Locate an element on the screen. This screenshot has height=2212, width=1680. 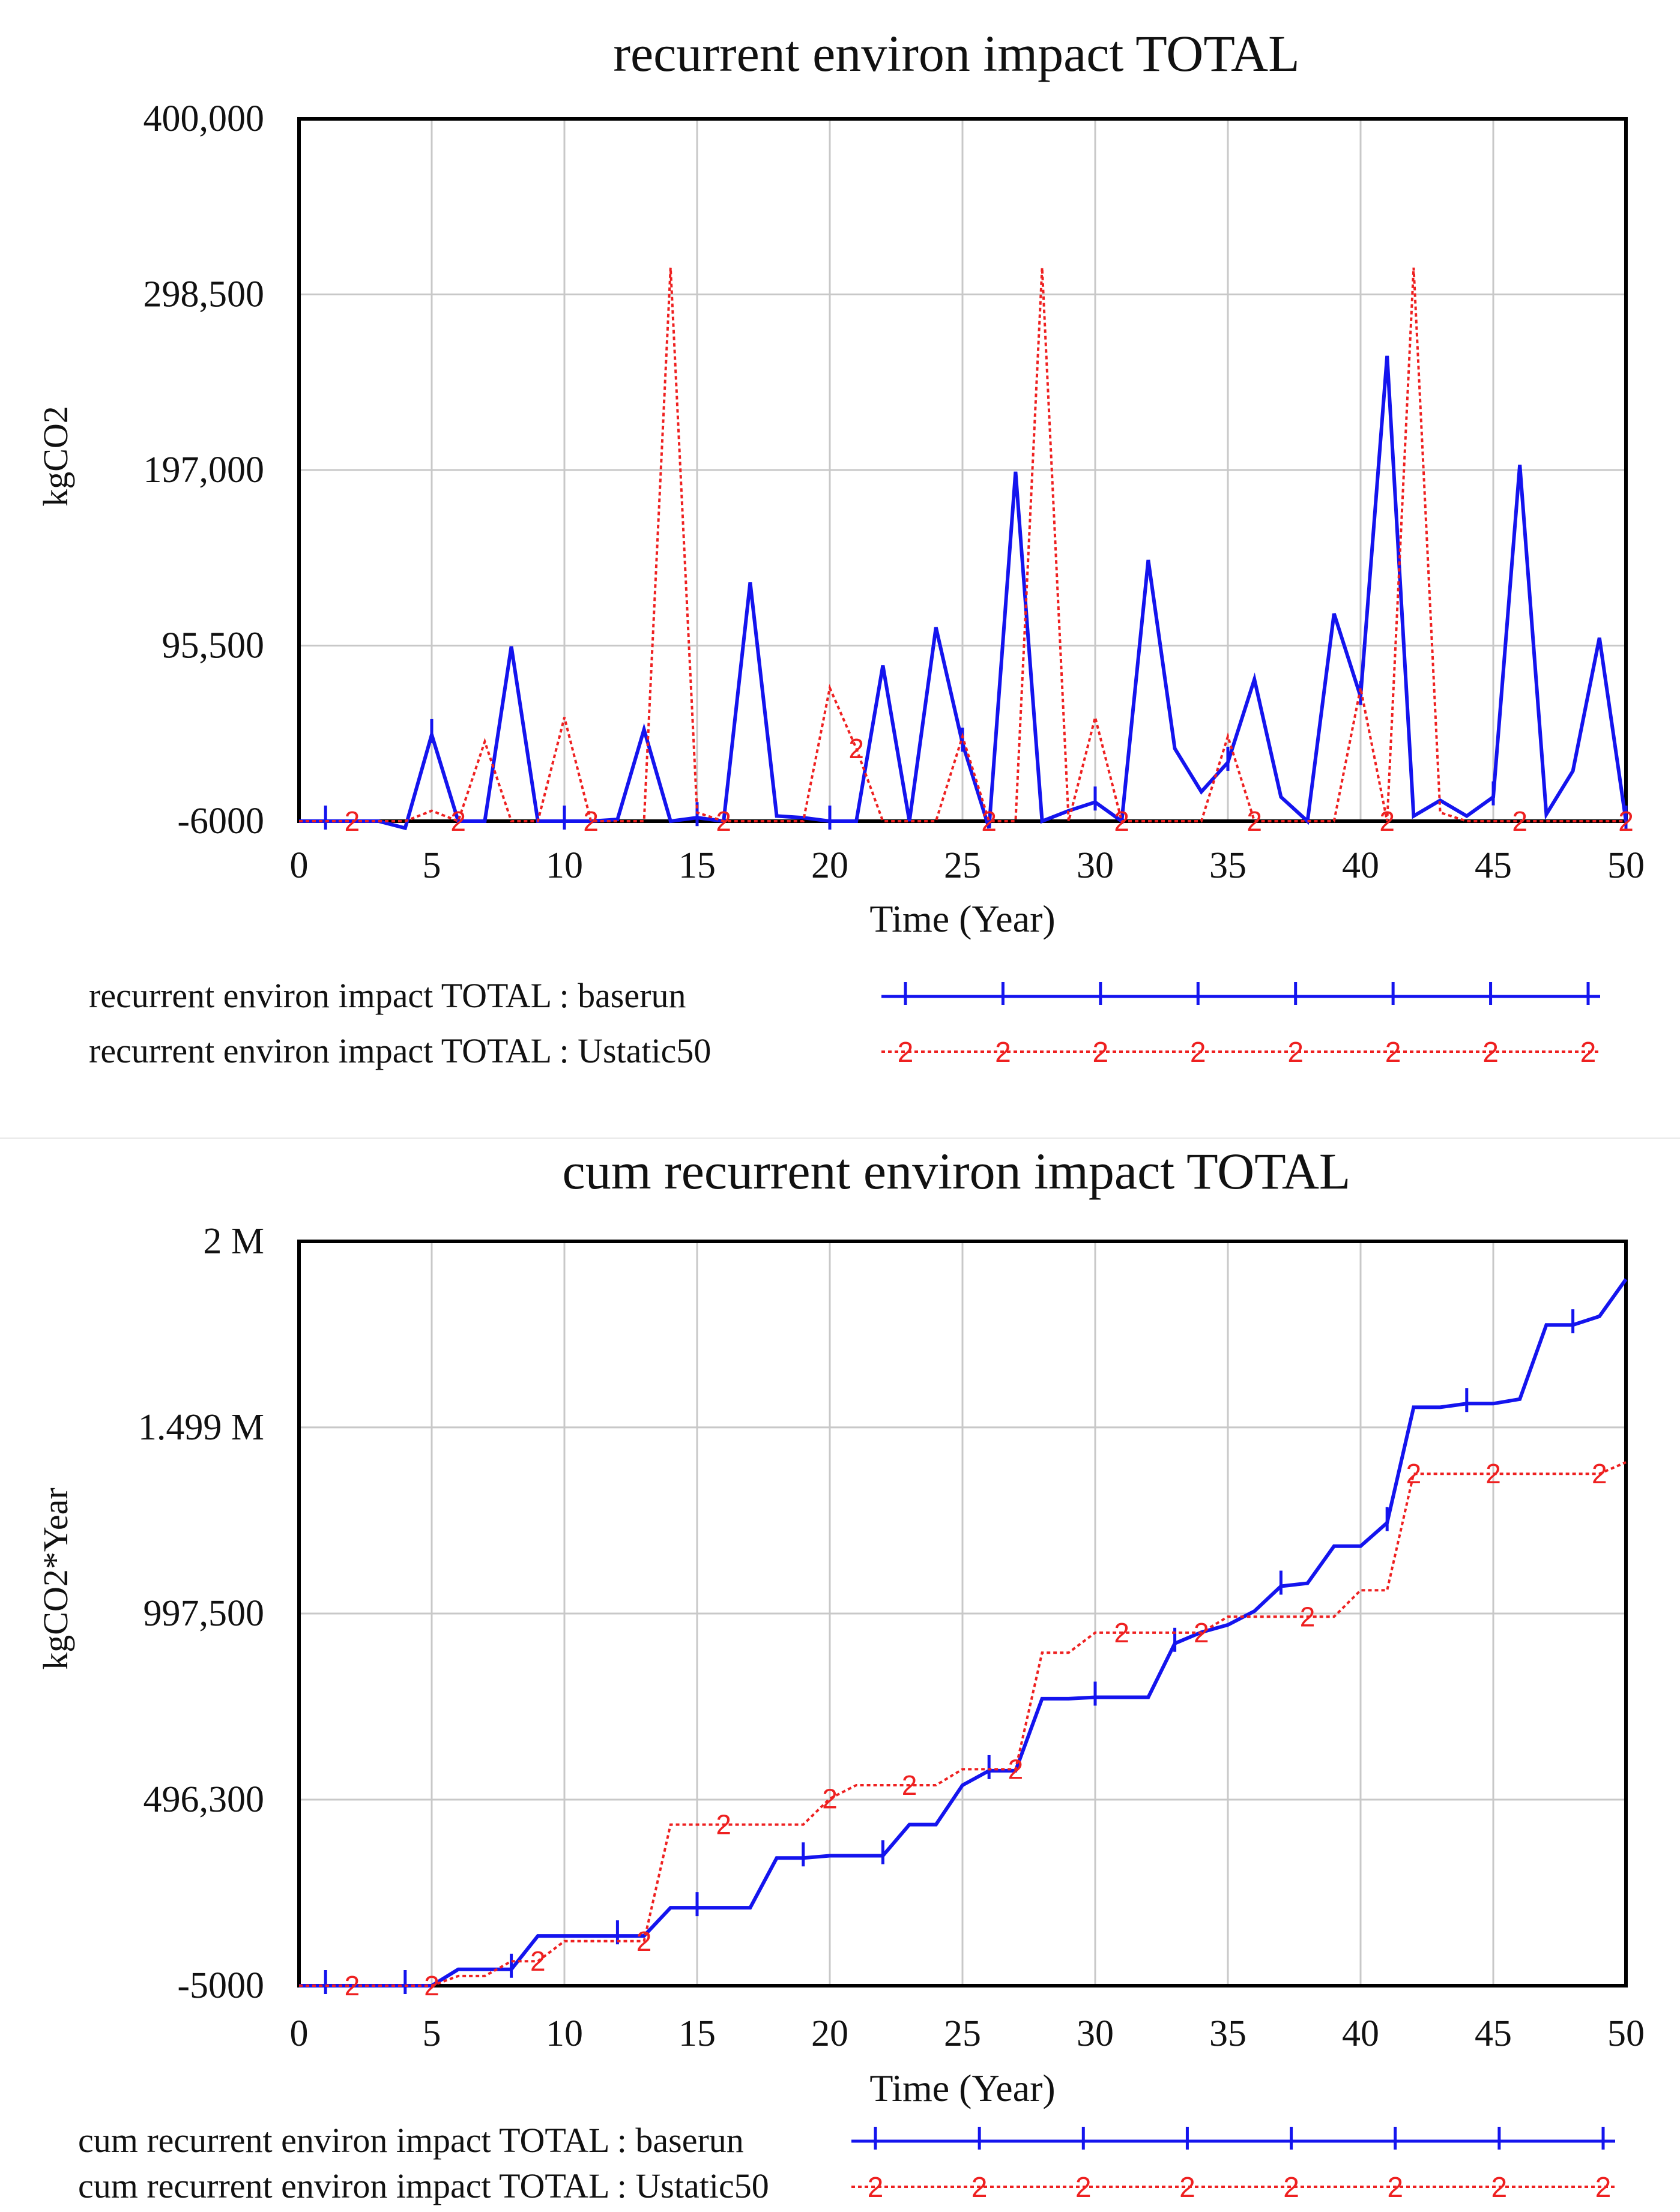
y-axis-label: kgCO2 is located at coordinates (55, 456).